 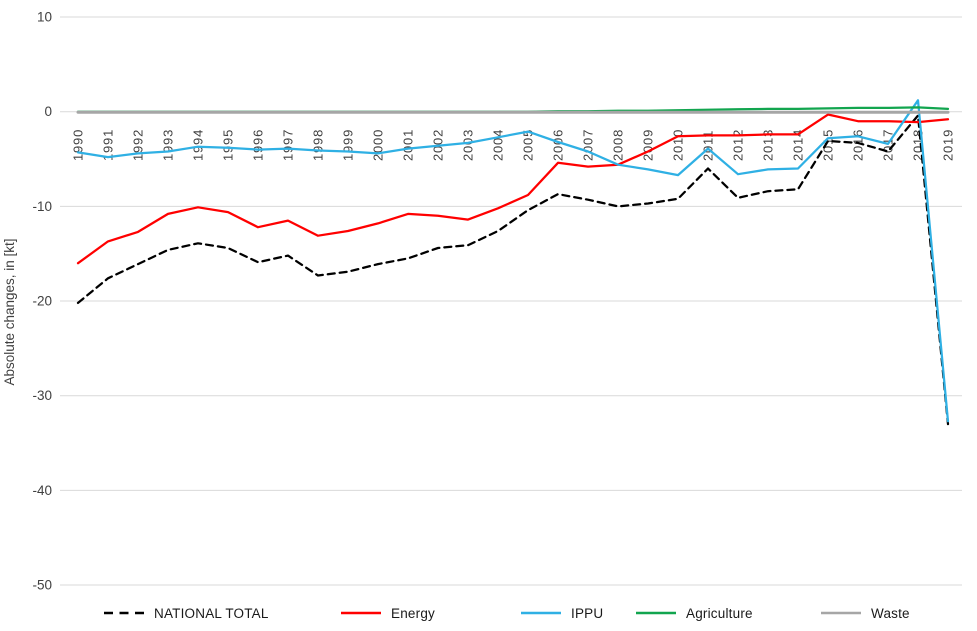 What do you see at coordinates (587, 613) in the screenshot?
I see `legend-label-ippu: IPPU` at bounding box center [587, 613].